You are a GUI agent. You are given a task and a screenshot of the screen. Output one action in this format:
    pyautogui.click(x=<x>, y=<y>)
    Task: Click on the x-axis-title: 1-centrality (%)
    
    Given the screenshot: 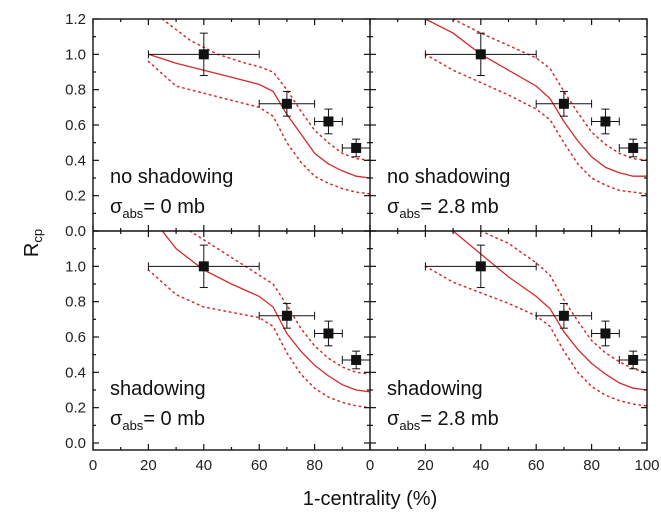 What is the action you would take?
    pyautogui.click(x=370, y=499)
    